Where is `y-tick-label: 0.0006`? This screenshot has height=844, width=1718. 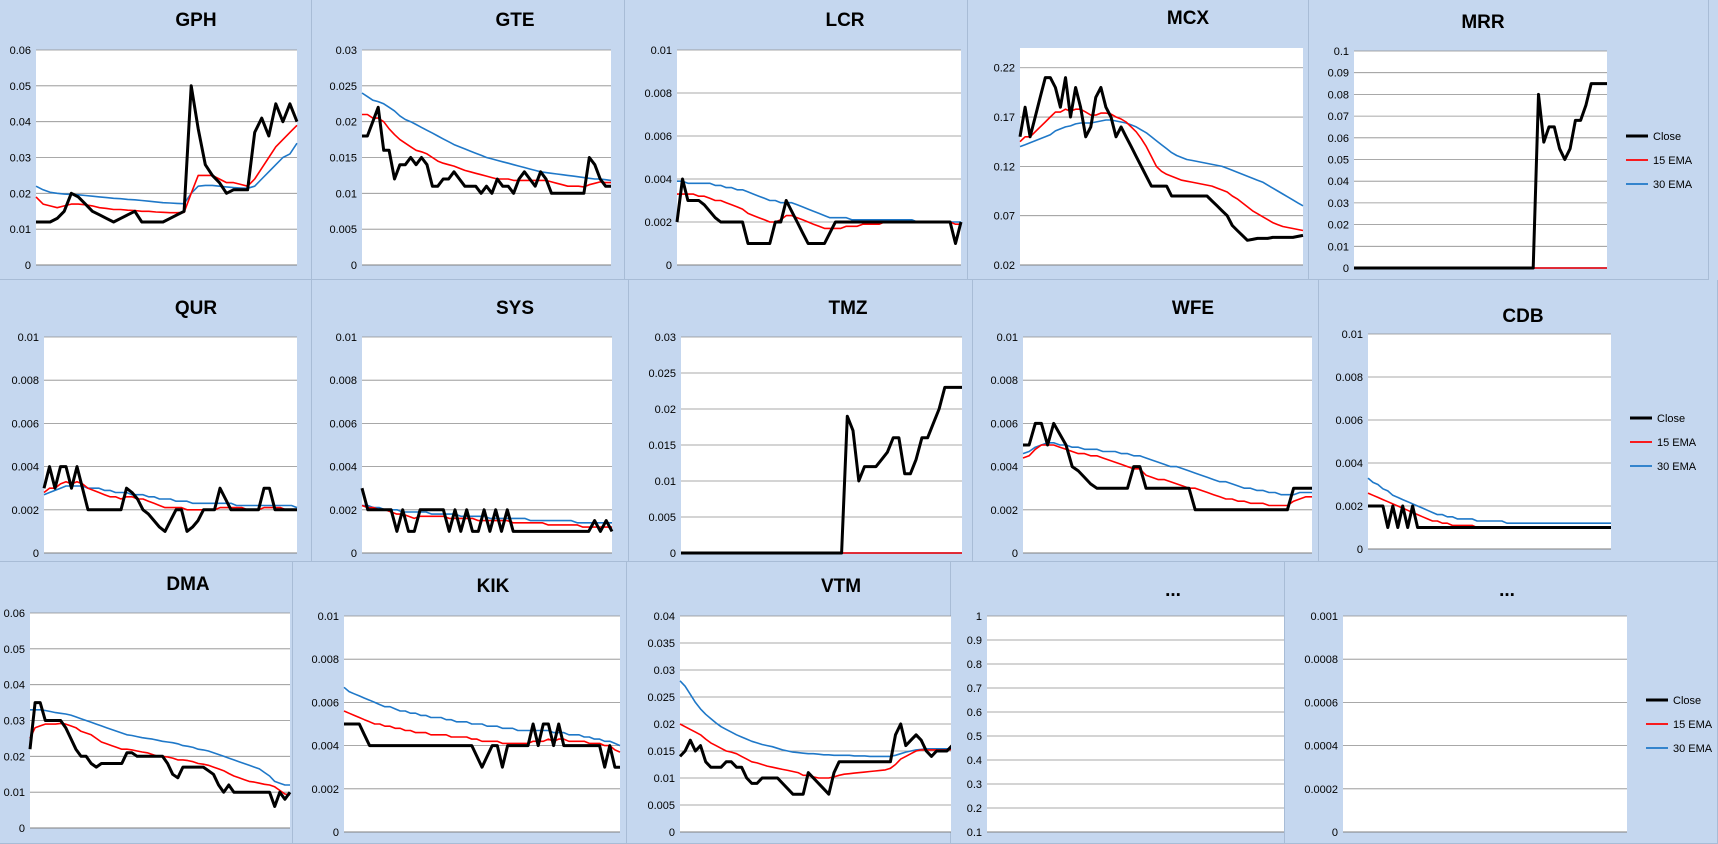
y-tick-label: 0.0006 is located at coordinates (1321, 703).